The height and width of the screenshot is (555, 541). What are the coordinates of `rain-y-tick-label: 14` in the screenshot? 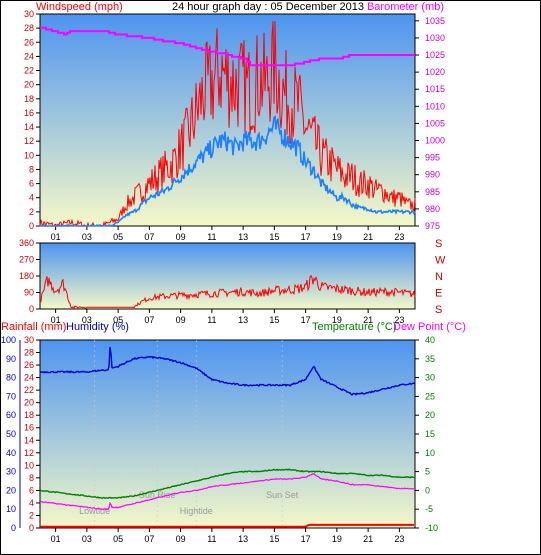 It's located at (29, 440).